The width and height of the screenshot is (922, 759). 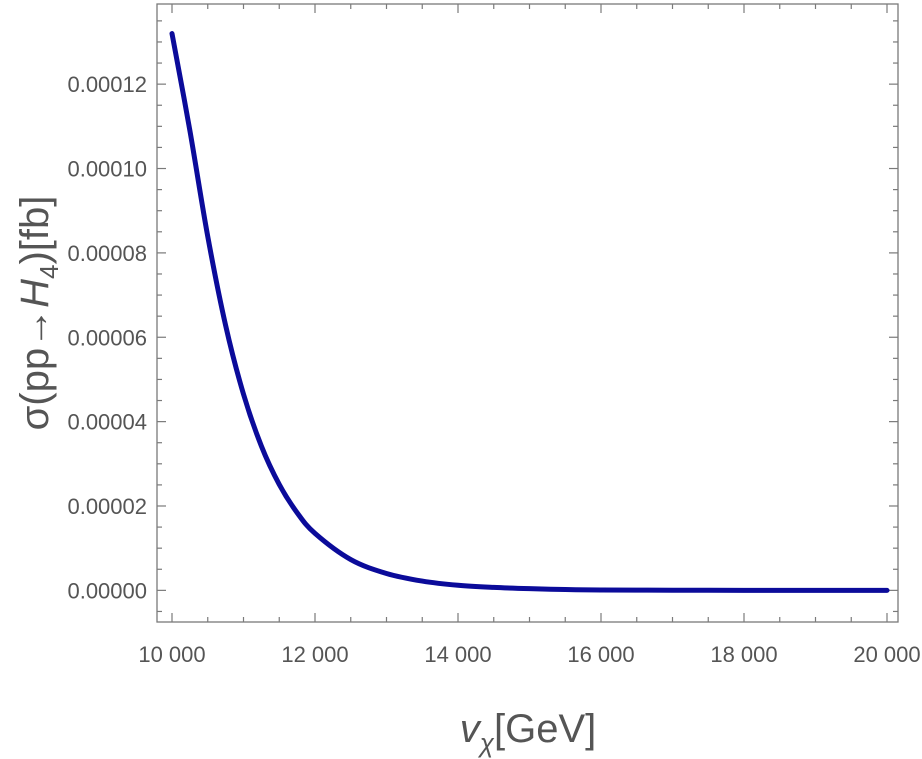 I want to click on x-tick-label: 10 000, so click(x=171, y=654).